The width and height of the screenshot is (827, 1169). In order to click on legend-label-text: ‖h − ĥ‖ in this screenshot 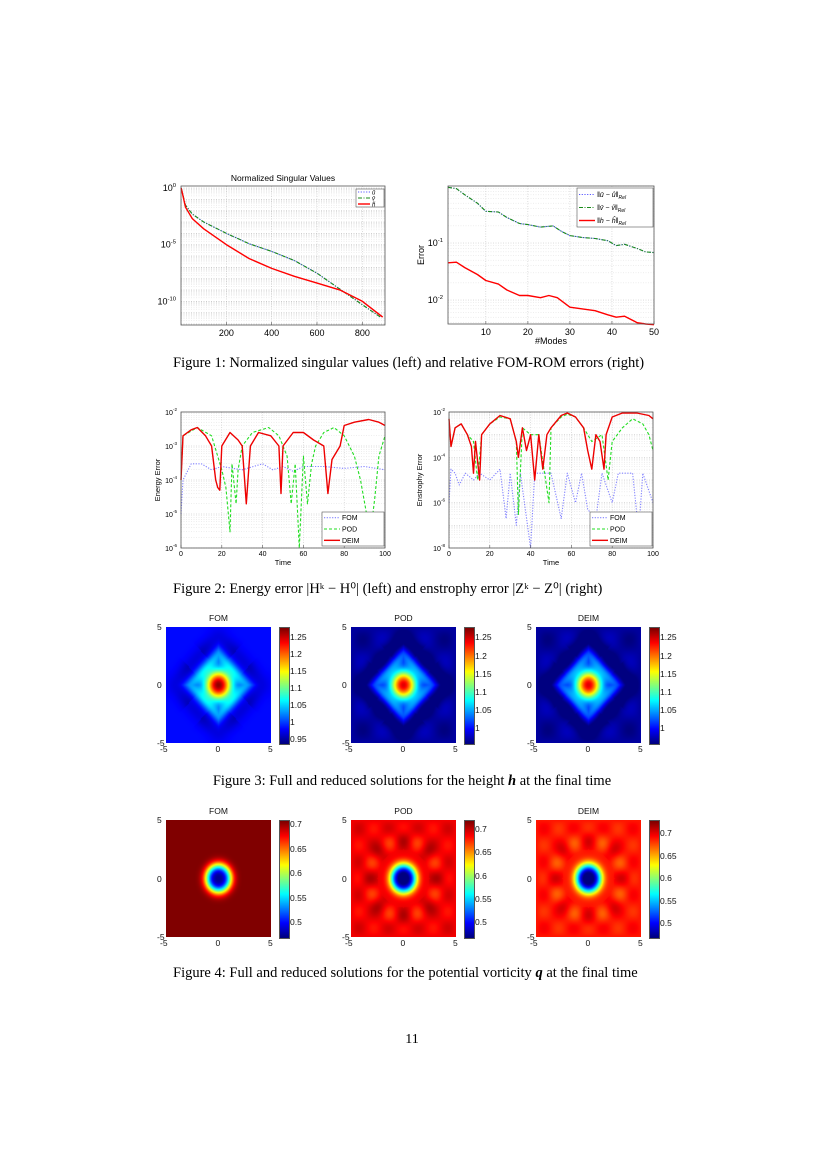, I will do `click(608, 220)`.